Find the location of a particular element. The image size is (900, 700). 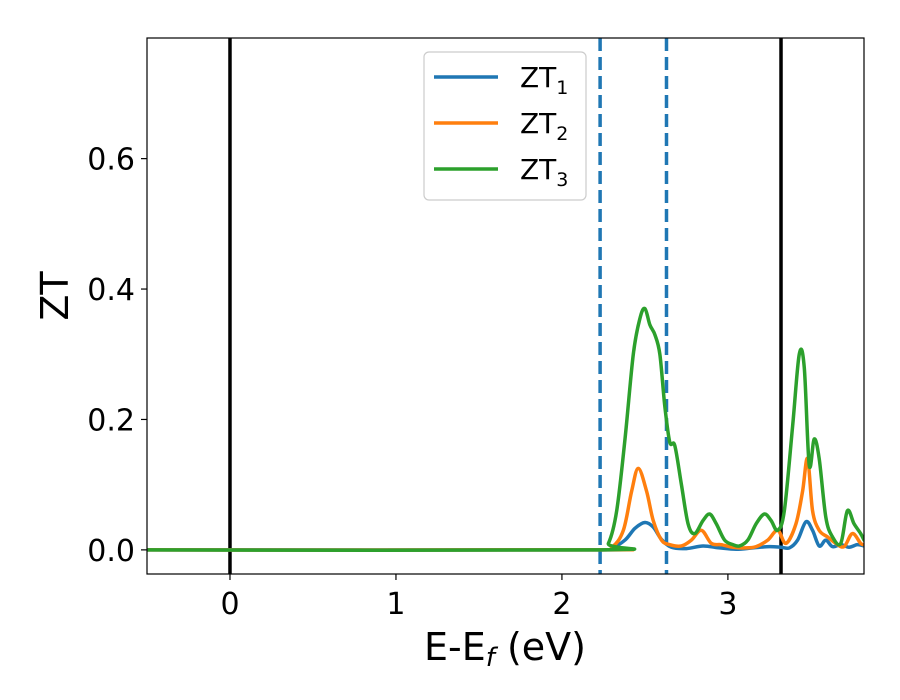

y-tick-label: 0.0 is located at coordinates (111, 551).